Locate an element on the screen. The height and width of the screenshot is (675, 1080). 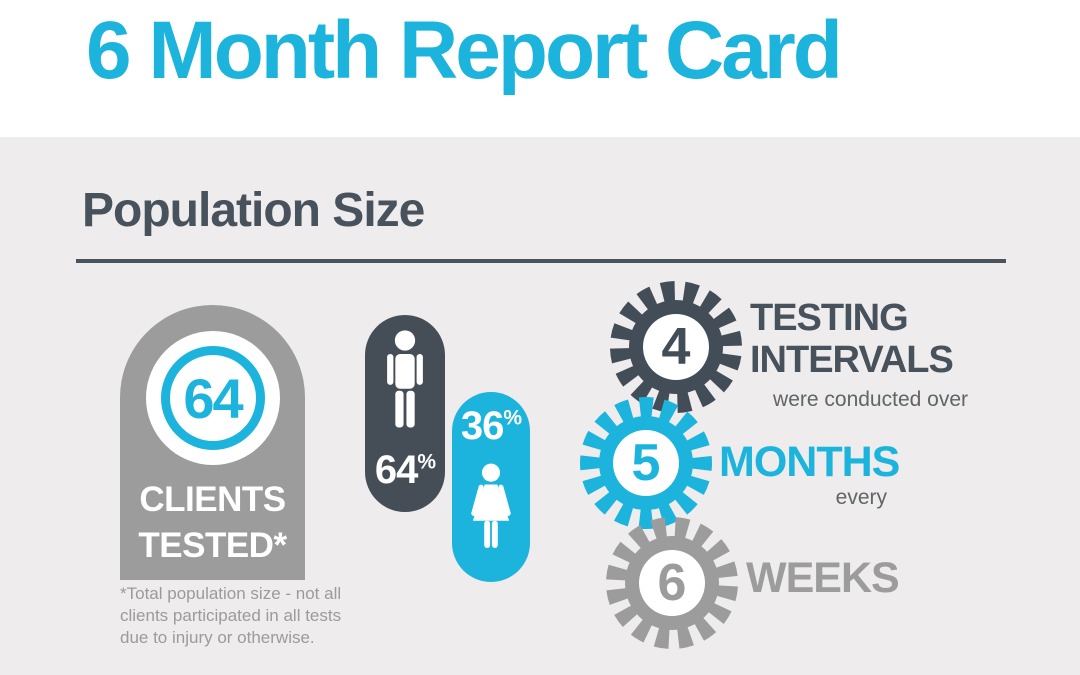
clients-label-line2: TESTED* is located at coordinates (212, 545).